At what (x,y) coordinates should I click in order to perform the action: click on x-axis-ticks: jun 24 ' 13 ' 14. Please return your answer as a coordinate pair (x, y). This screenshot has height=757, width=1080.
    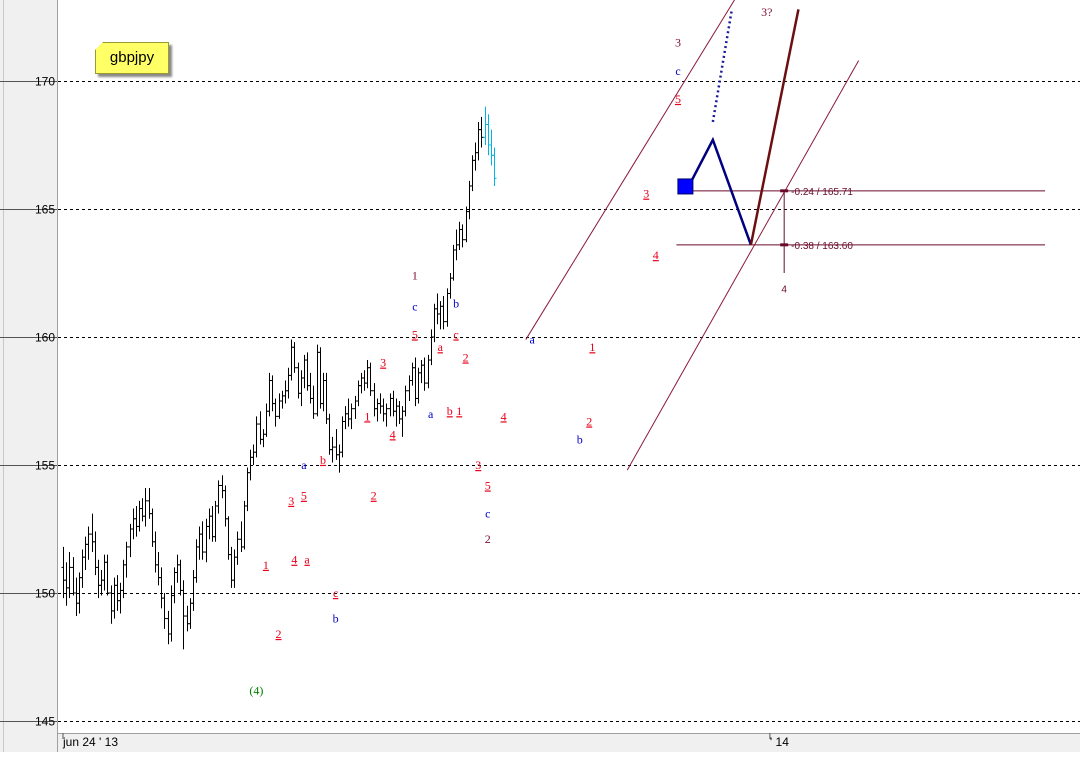
    Looking at the image, I should click on (425, 741).